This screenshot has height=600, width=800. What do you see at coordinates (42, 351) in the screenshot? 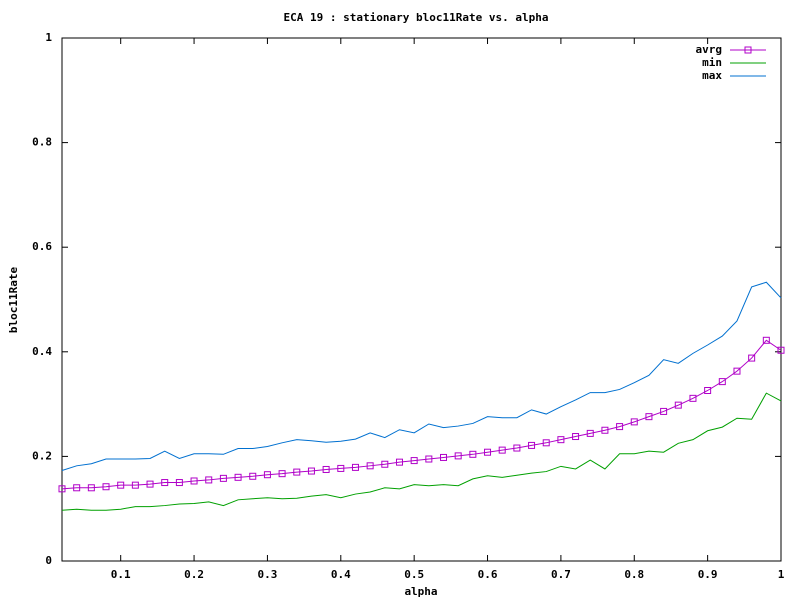
I see `y-tick-label: 0.4` at bounding box center [42, 351].